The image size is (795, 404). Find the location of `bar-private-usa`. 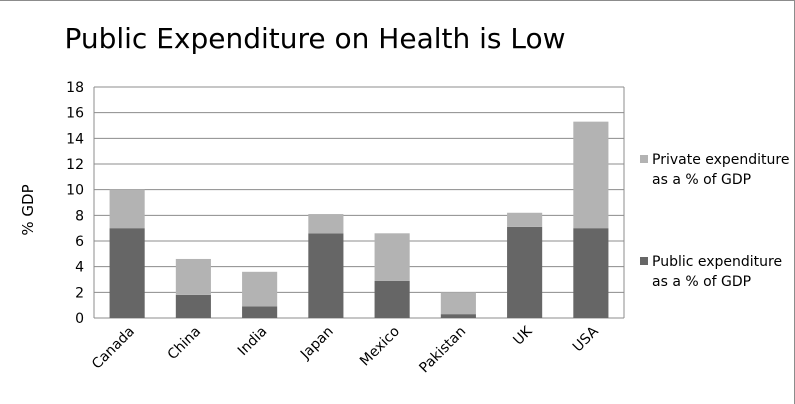

bar-private-usa is located at coordinates (591, 175).